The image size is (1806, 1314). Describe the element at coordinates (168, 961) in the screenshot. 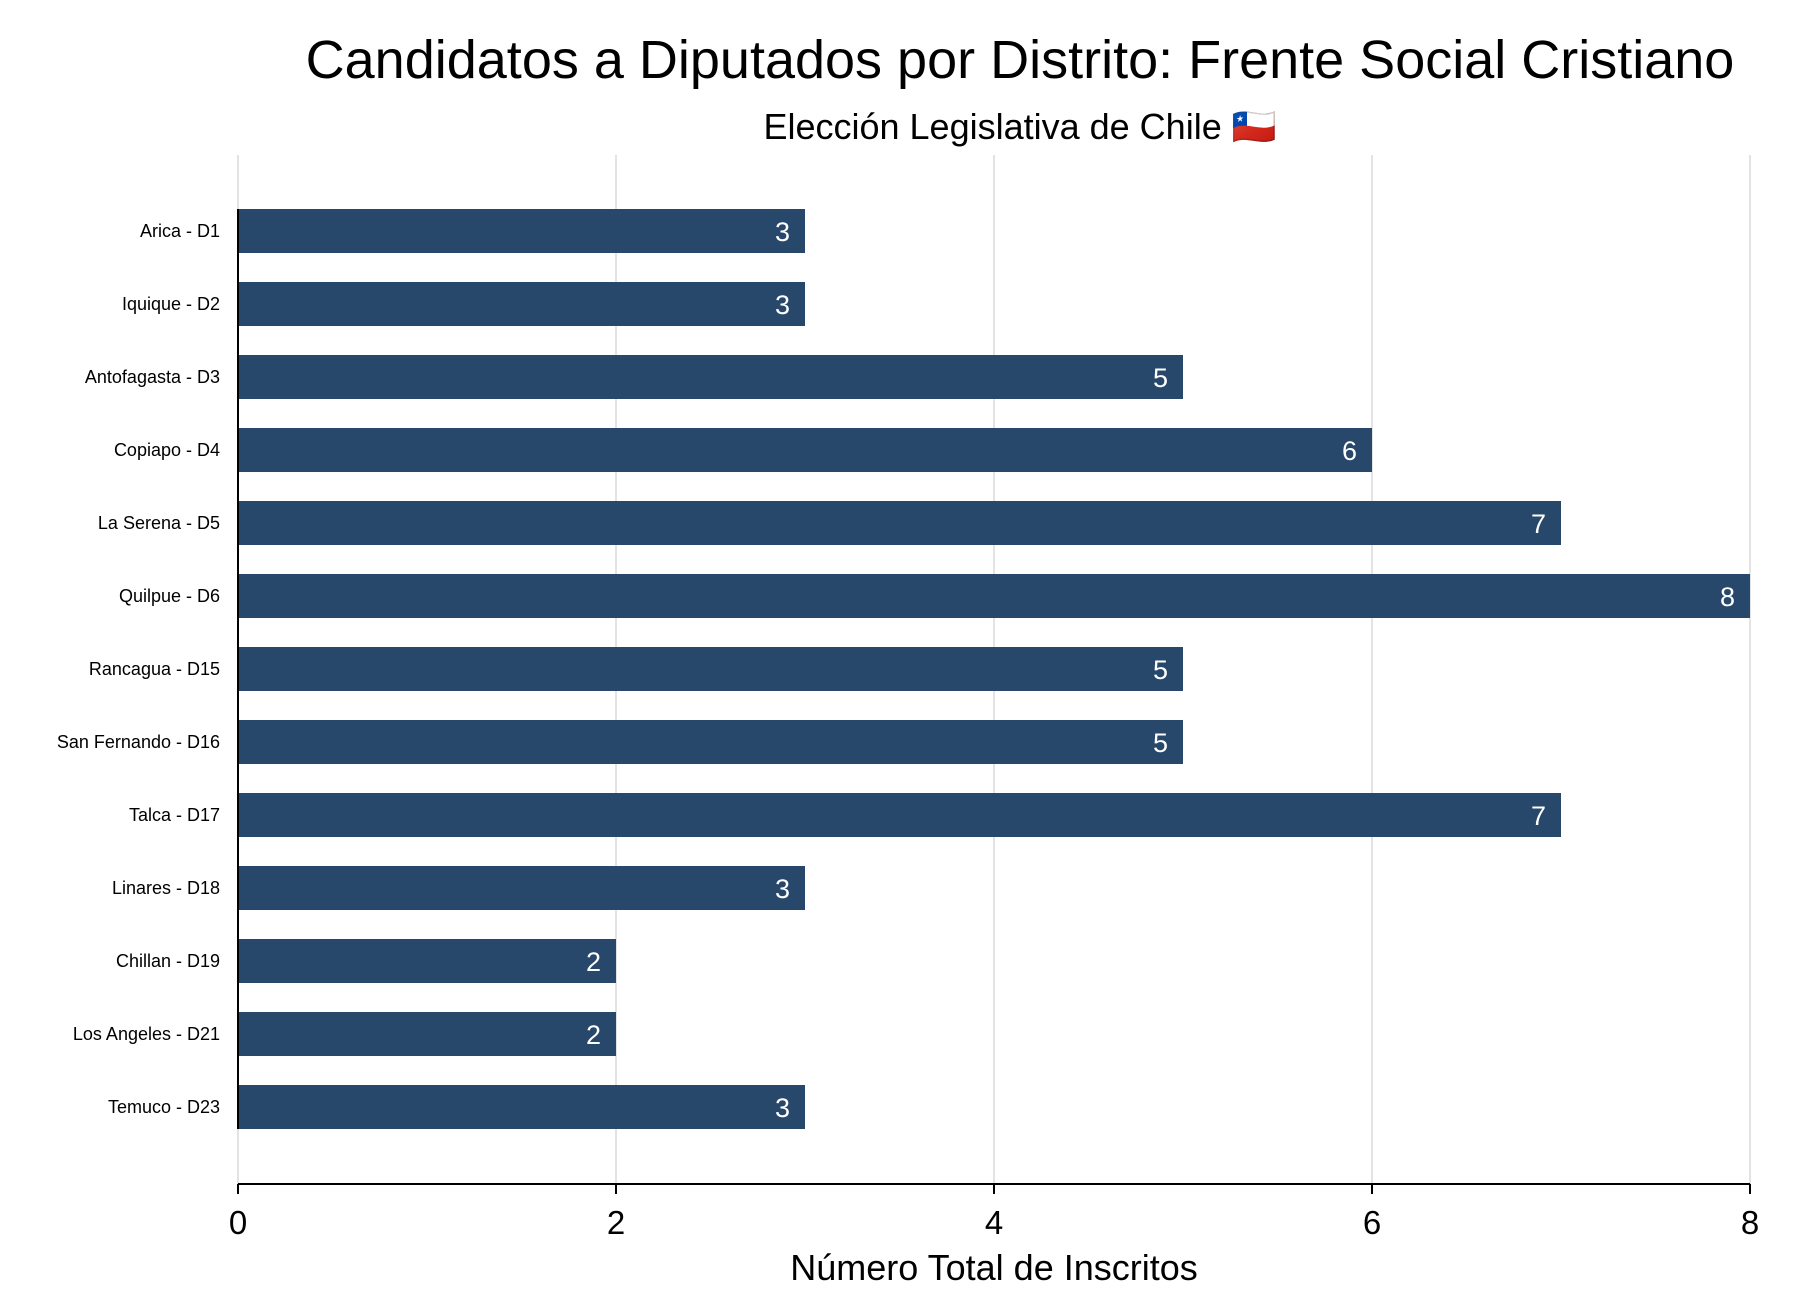

I see `category-label-10: Chillan - D19` at that location.